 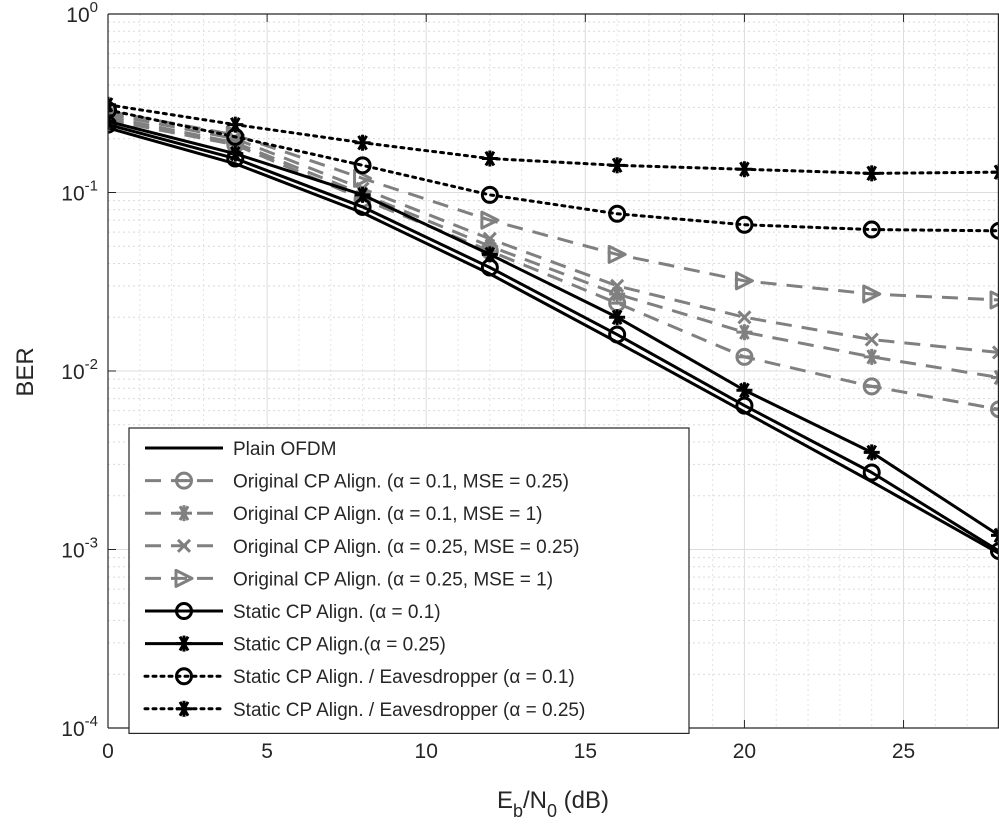 I want to click on x-axis-label-sub-b: b, so click(x=518, y=811).